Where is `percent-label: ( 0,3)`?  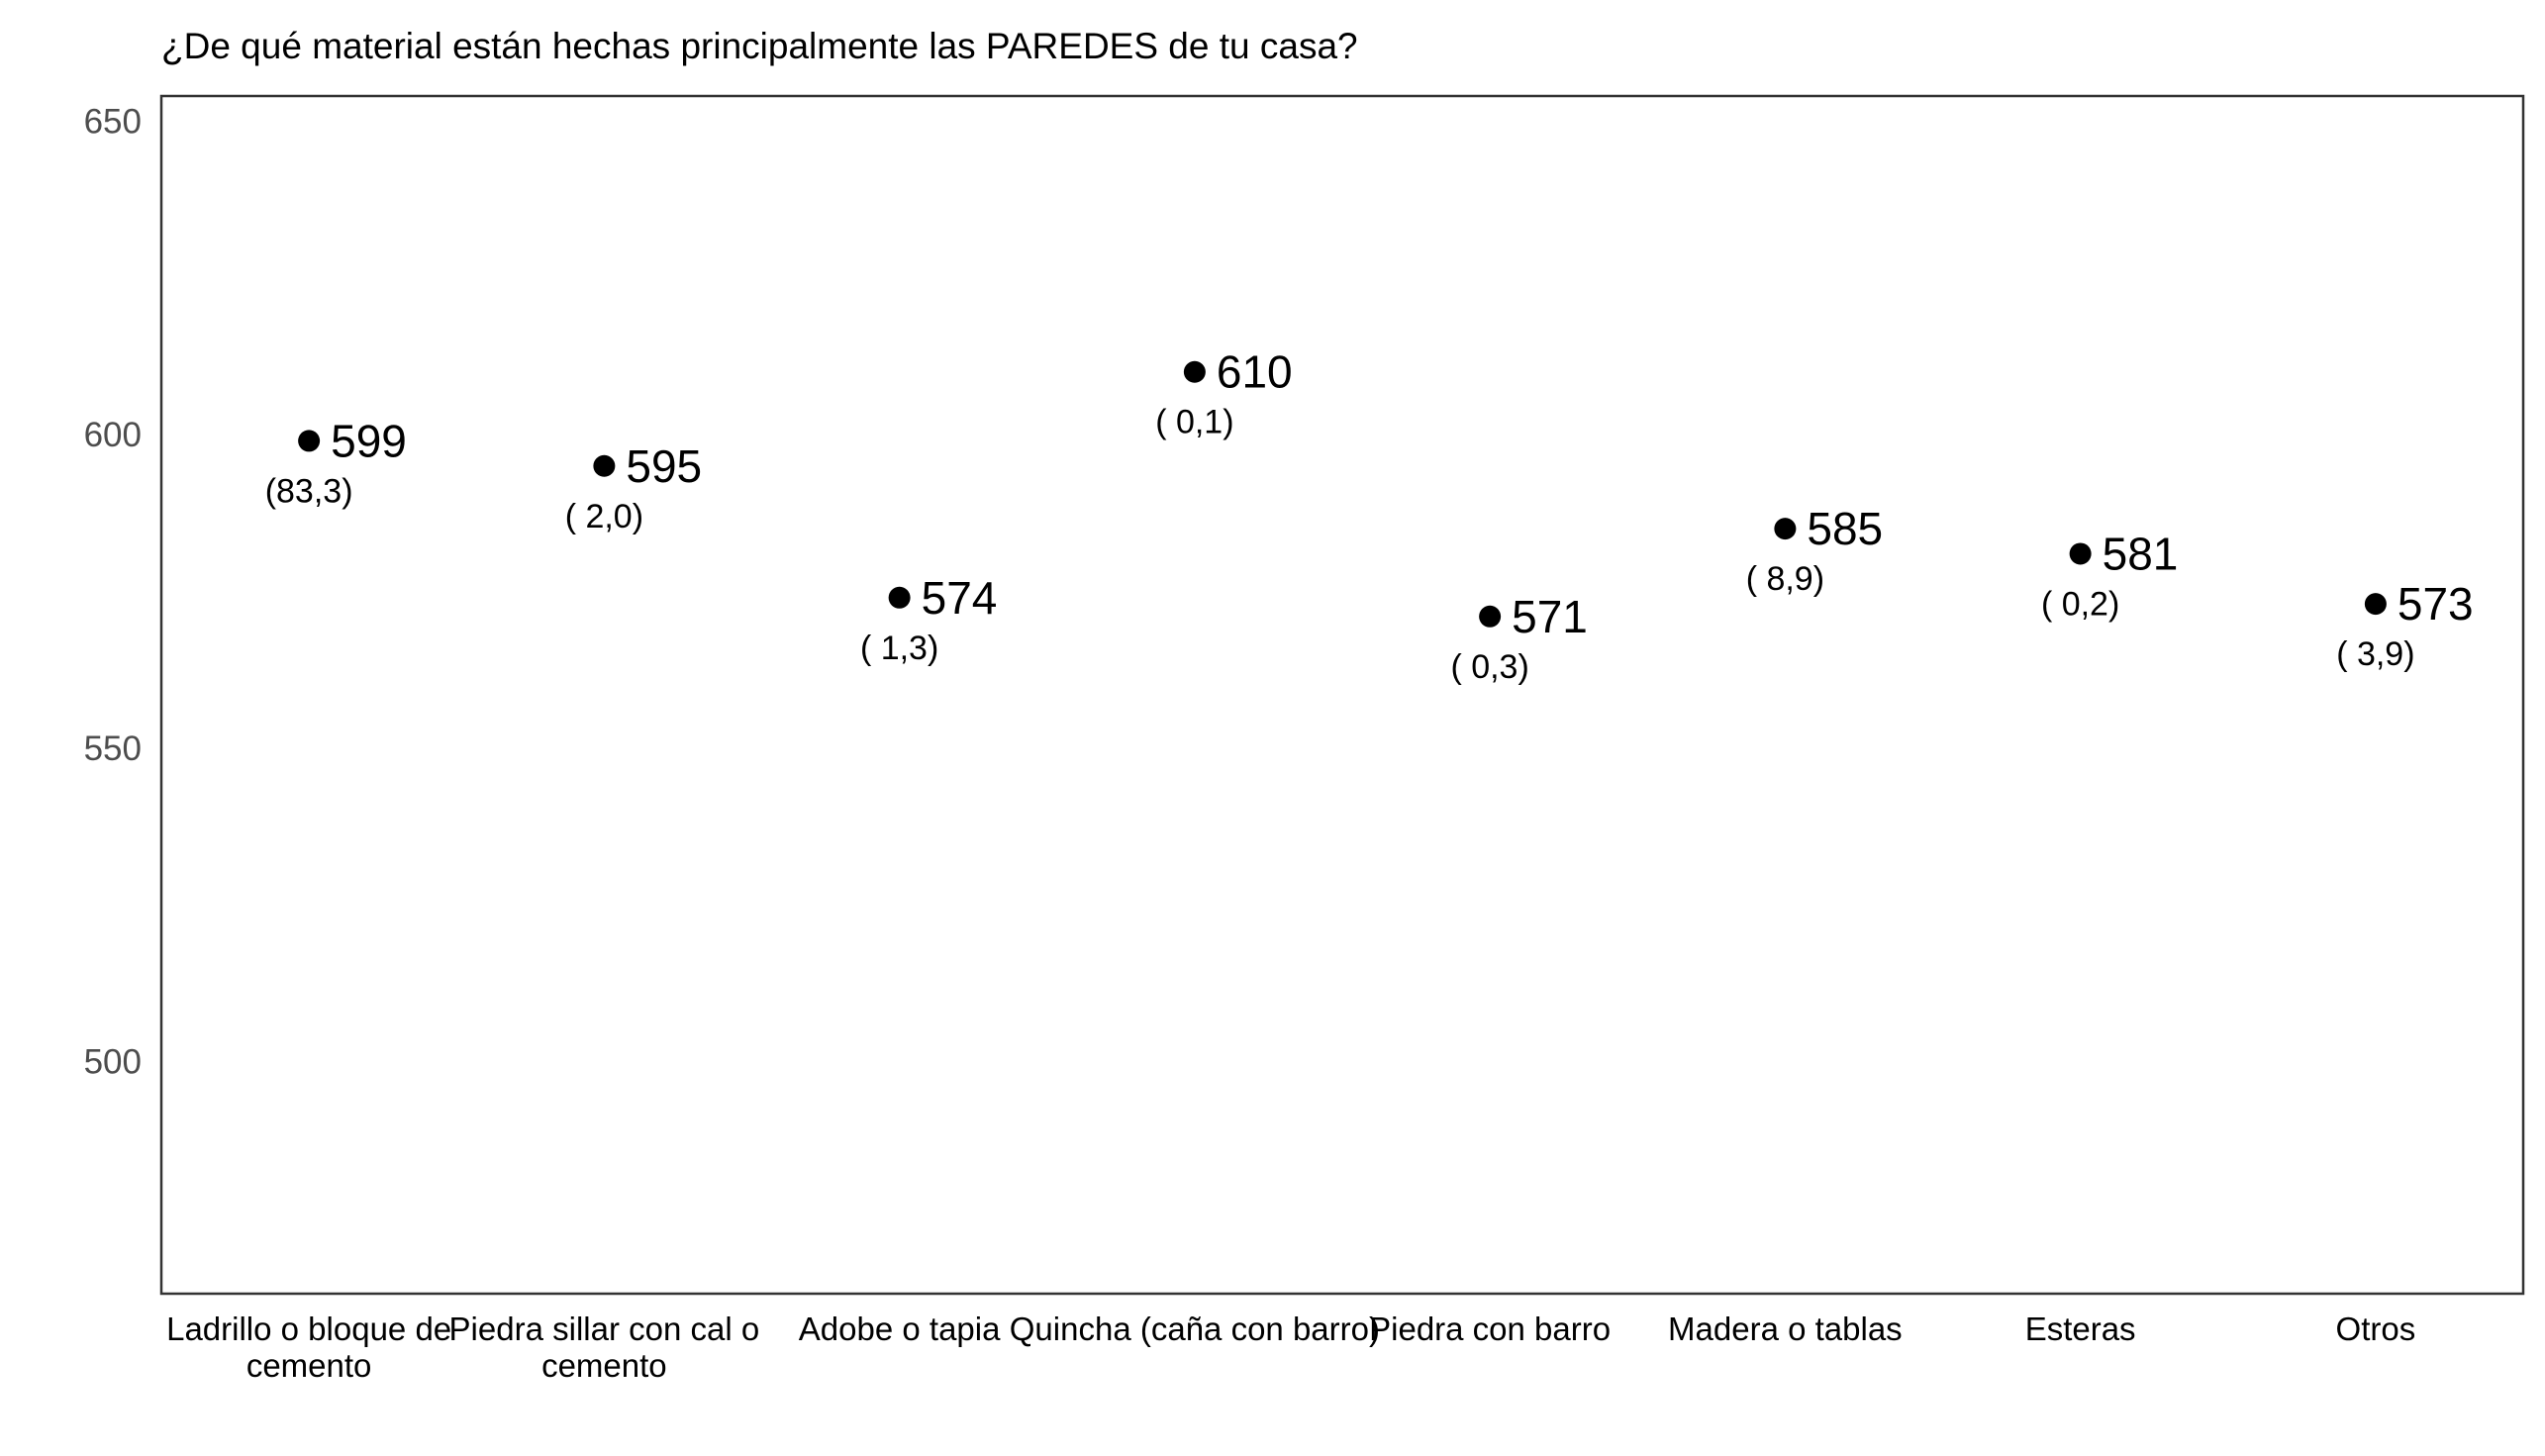 percent-label: ( 0,3) is located at coordinates (1489, 667).